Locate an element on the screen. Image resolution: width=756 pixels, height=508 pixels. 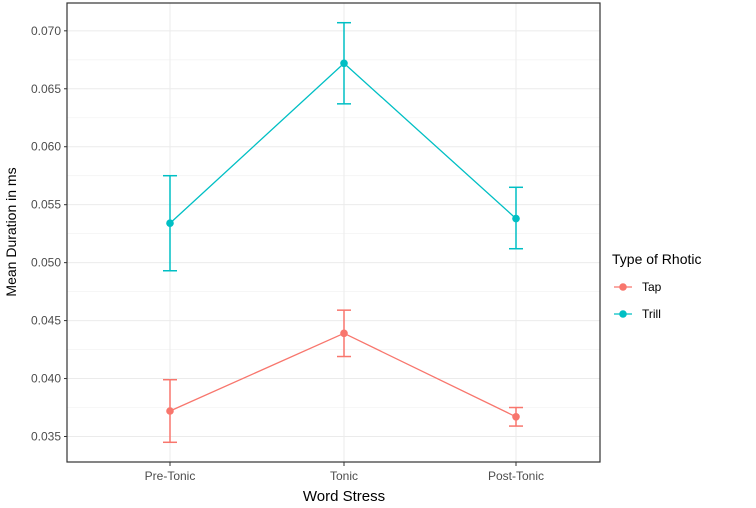
y-tick-label: 0.070 is located at coordinates (46, 31).